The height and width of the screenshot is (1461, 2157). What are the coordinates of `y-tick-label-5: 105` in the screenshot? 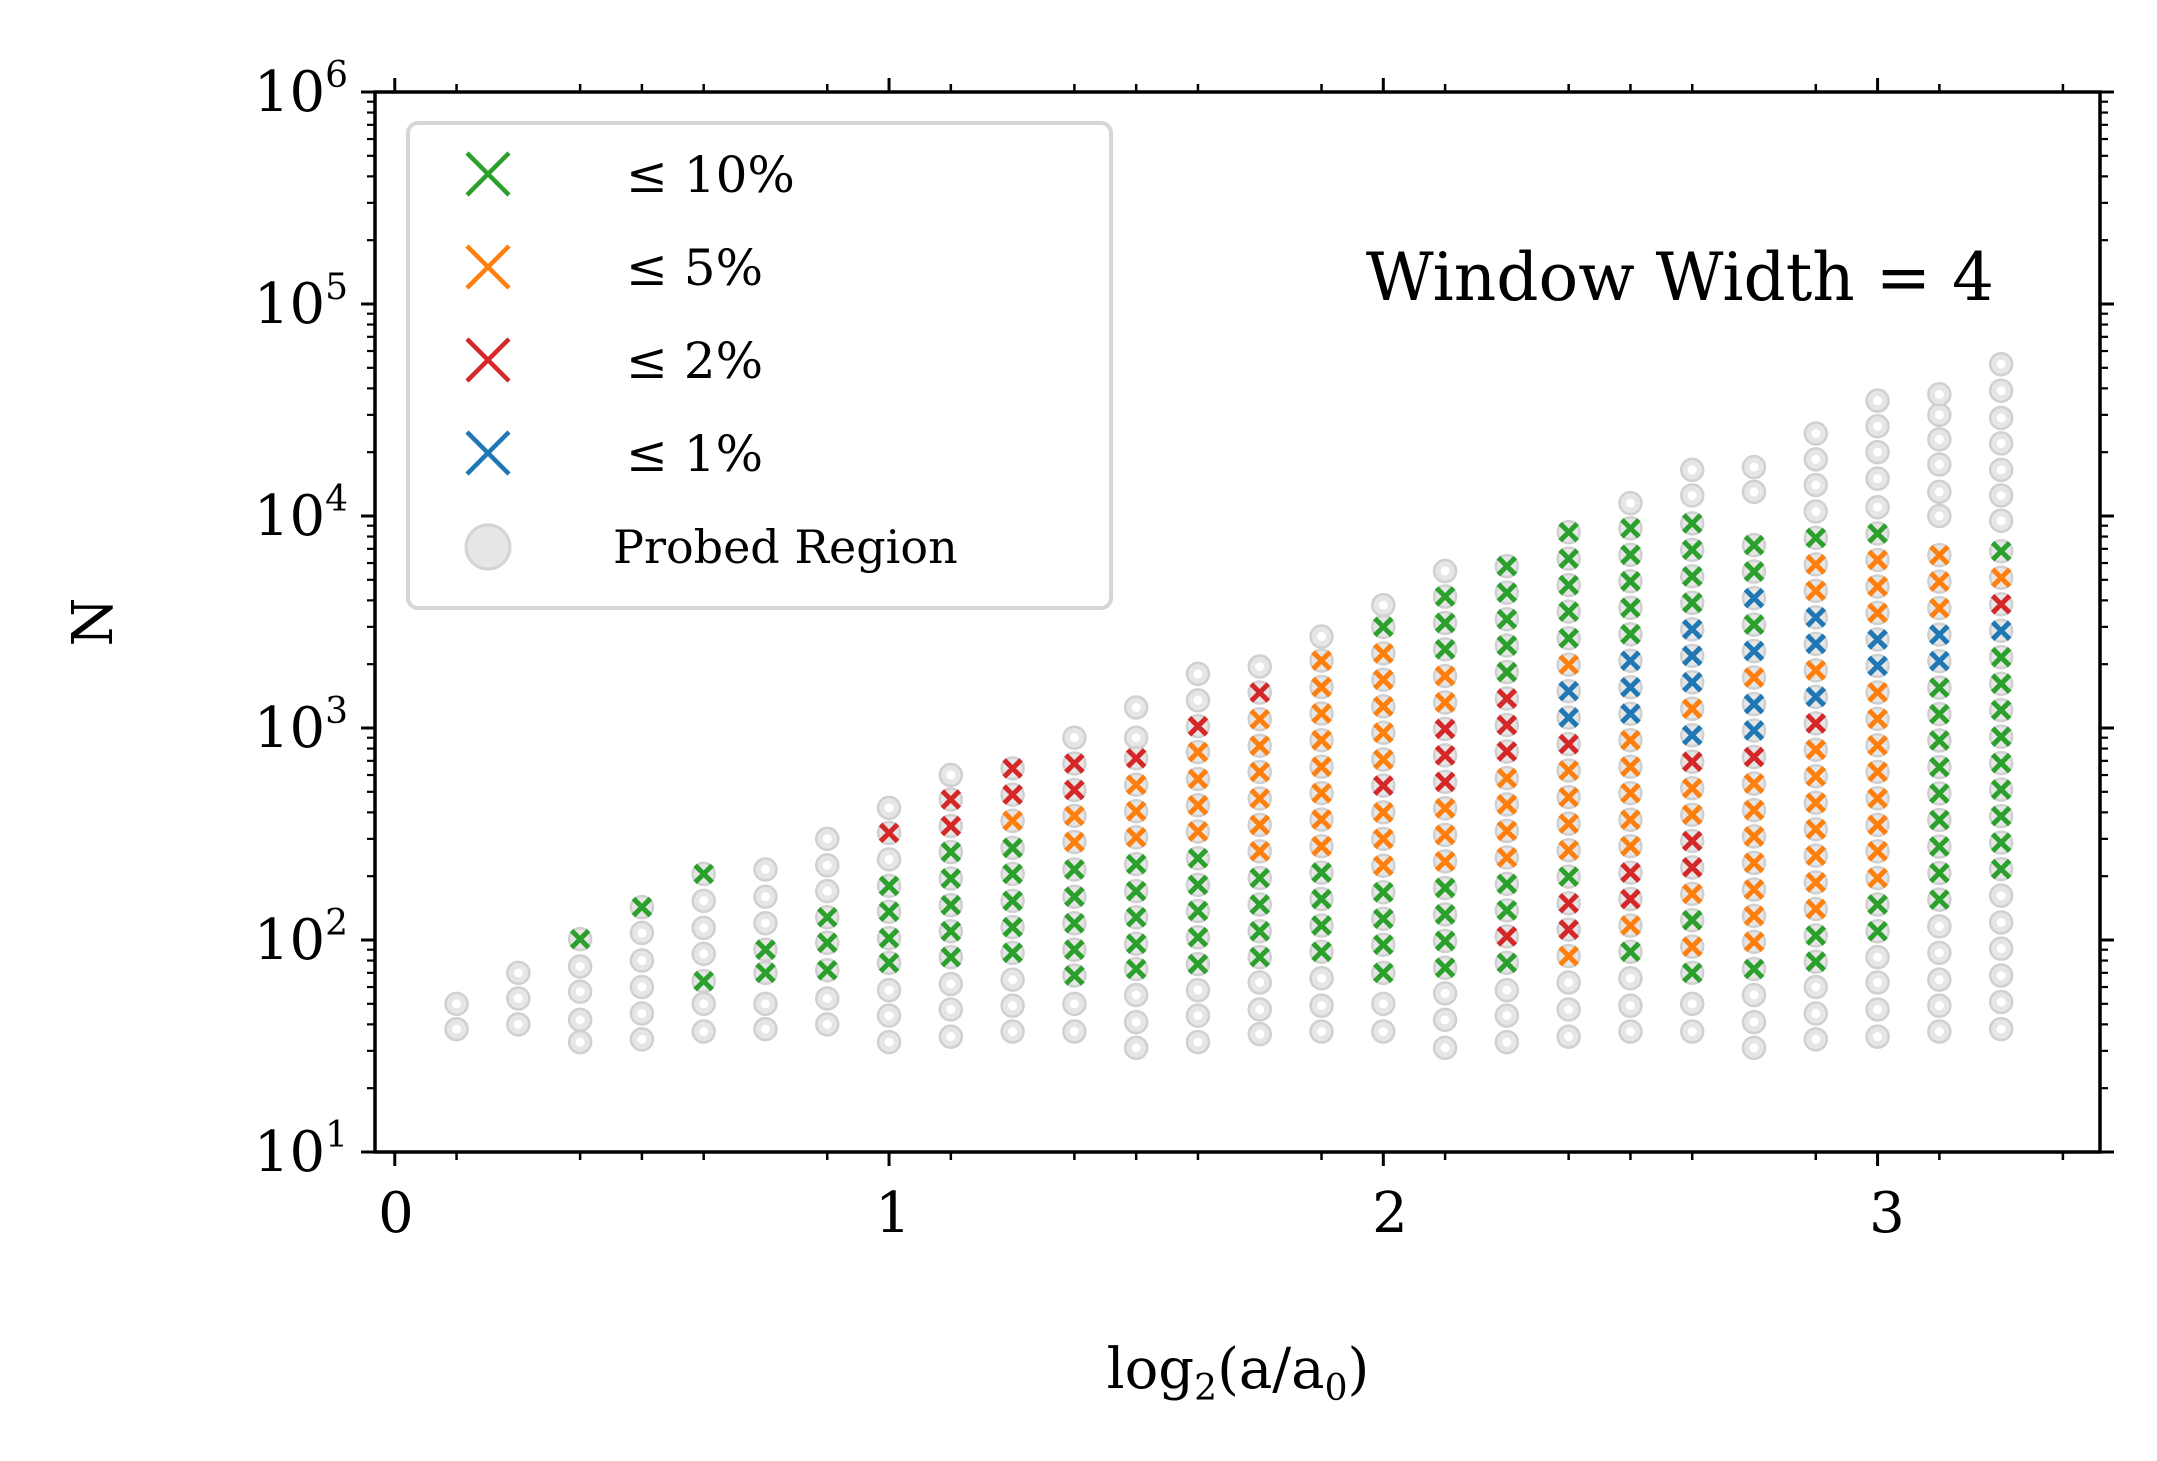 It's located at (301, 302).